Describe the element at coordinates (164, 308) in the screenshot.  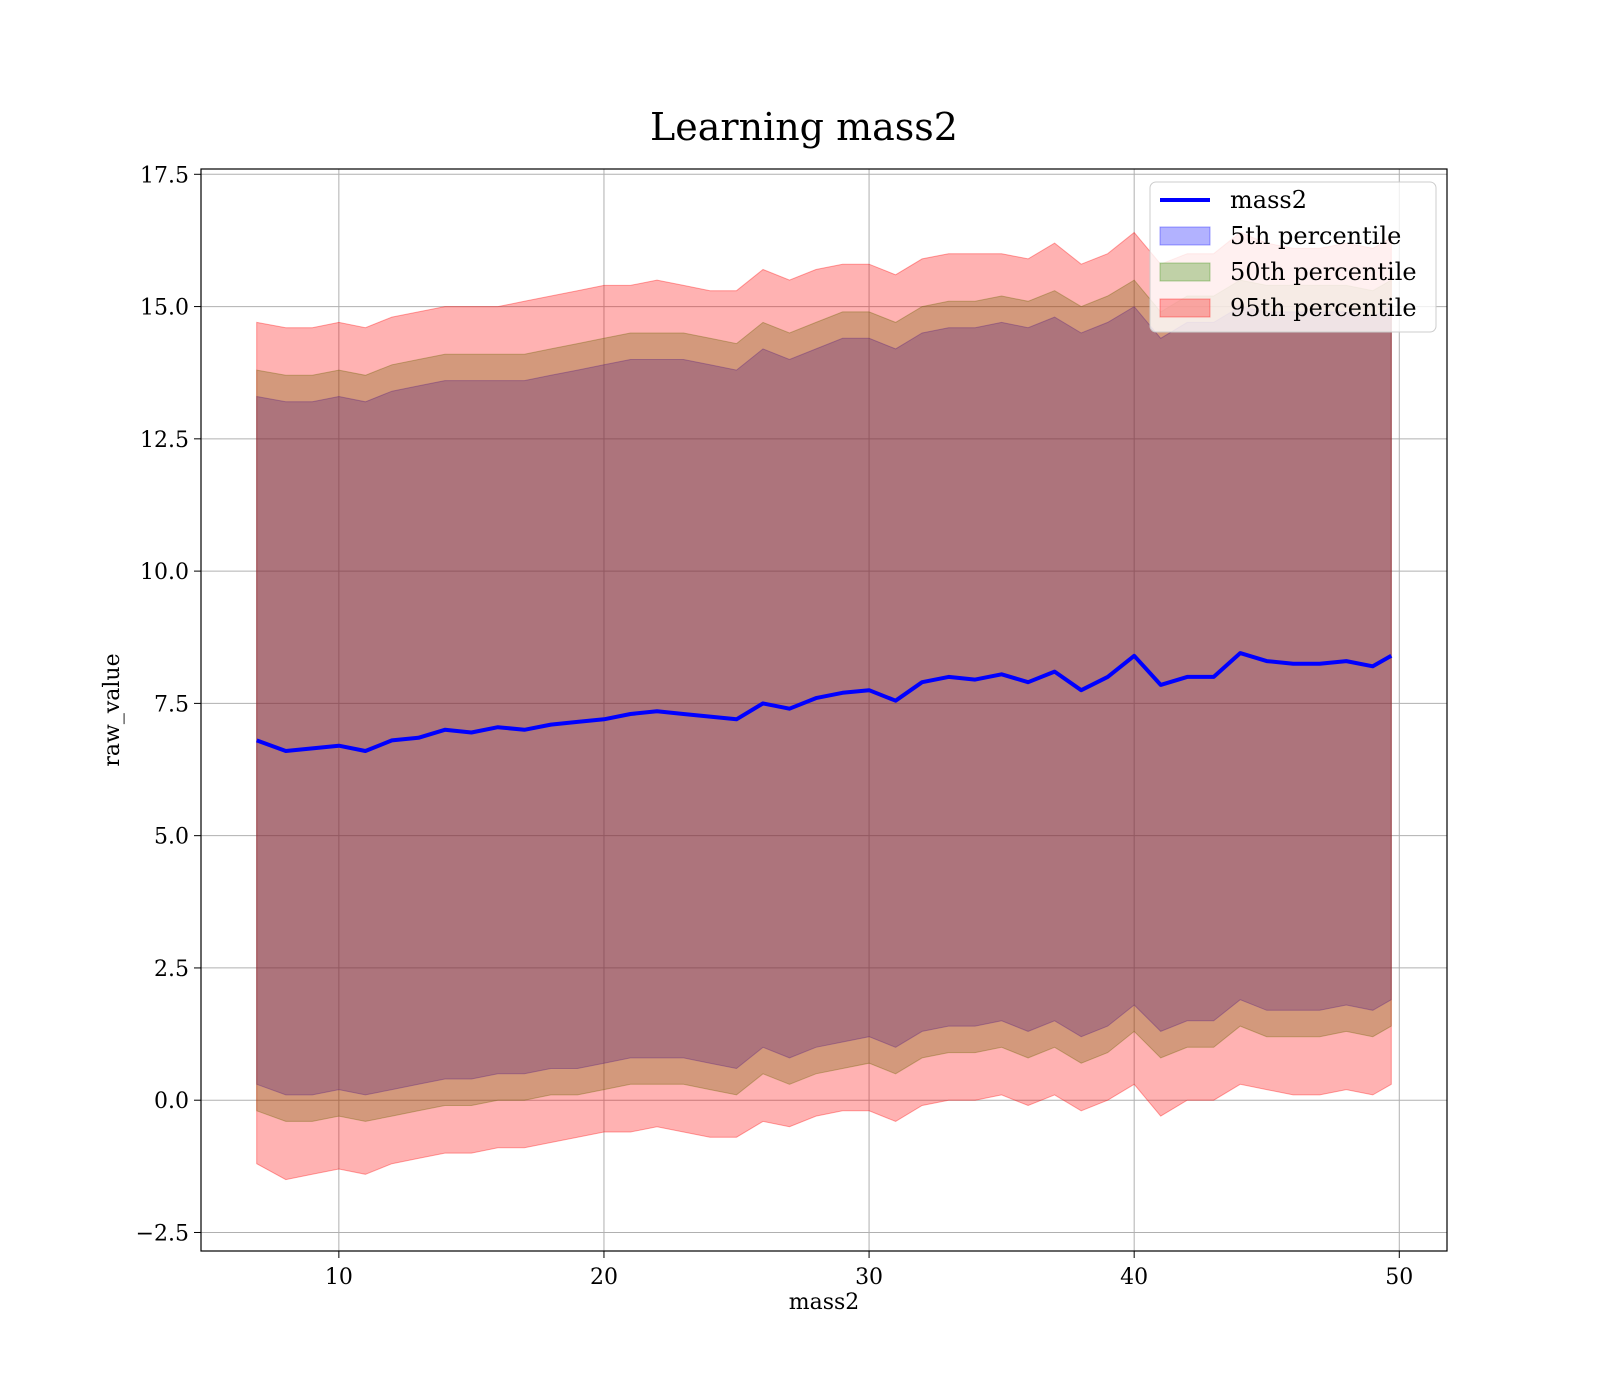
I see `y-tick-label: 15.0` at that location.